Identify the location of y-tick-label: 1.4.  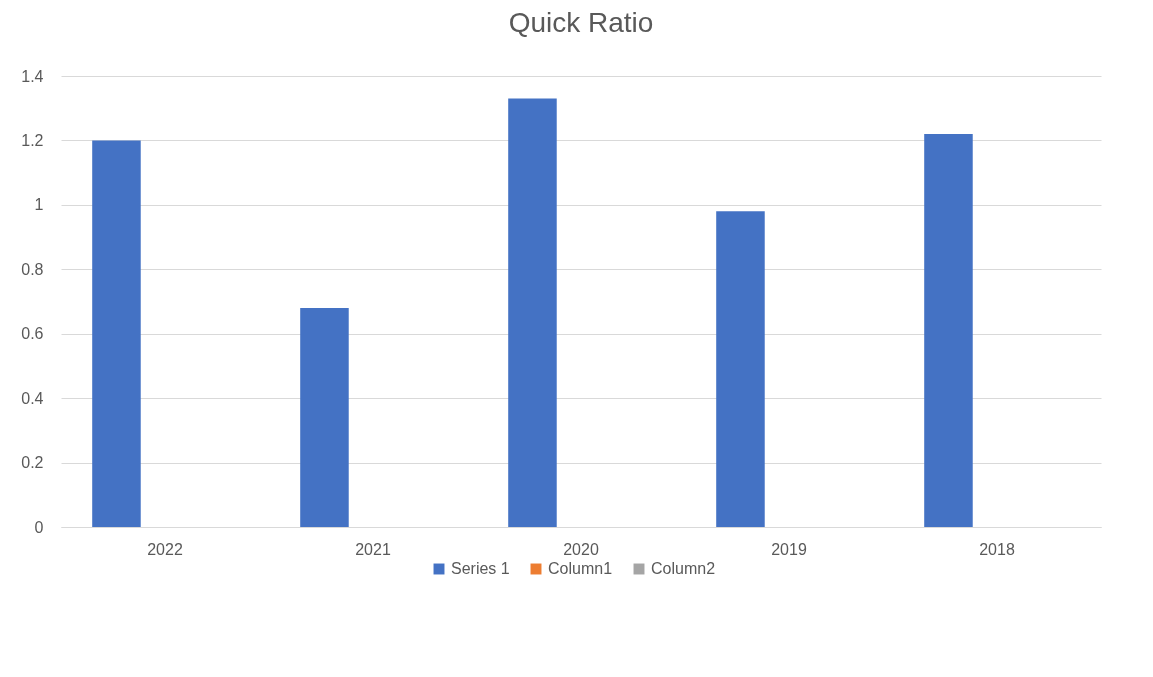
(32, 76).